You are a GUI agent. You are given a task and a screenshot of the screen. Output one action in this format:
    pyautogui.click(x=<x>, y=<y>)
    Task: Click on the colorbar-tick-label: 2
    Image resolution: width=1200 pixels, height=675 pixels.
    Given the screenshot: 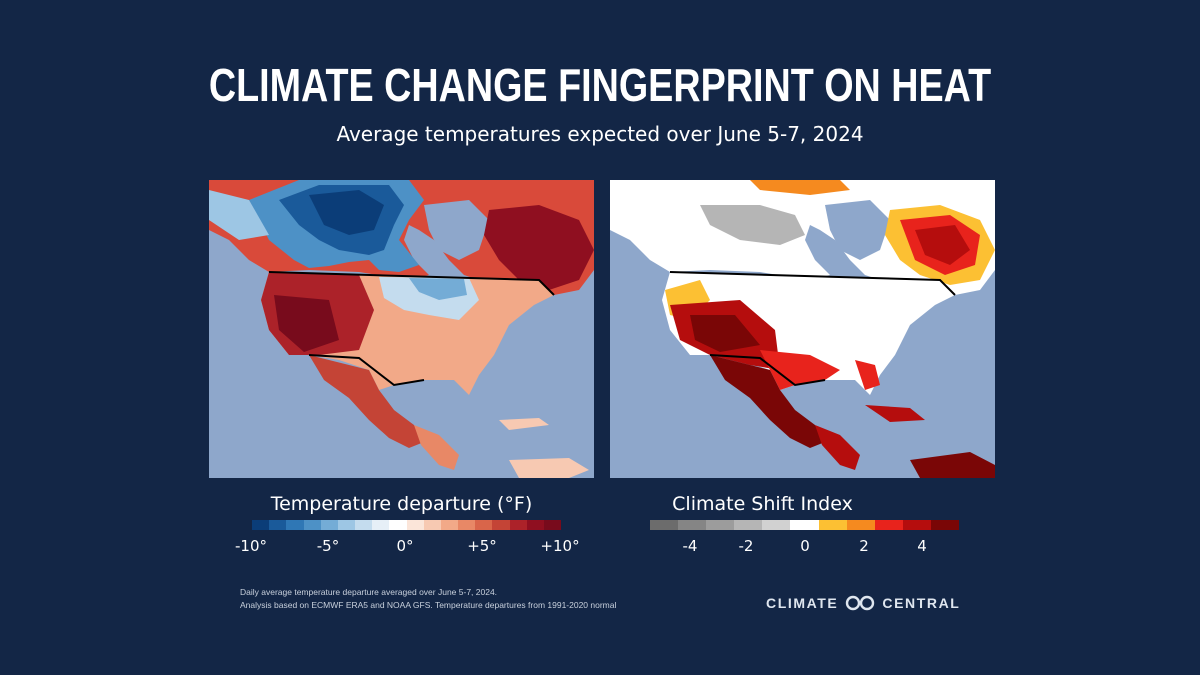 What is the action you would take?
    pyautogui.click(x=864, y=546)
    